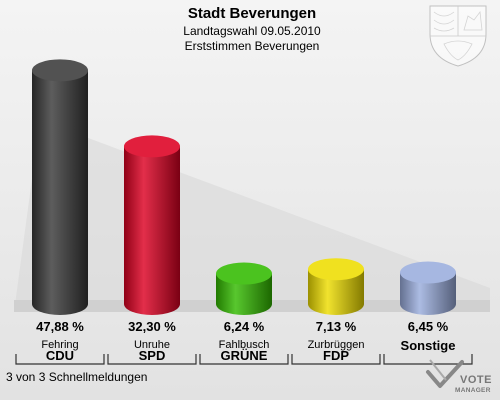 This screenshot has width=500, height=400. What do you see at coordinates (428, 345) in the screenshot?
I see `party-label: Sonstige` at bounding box center [428, 345].